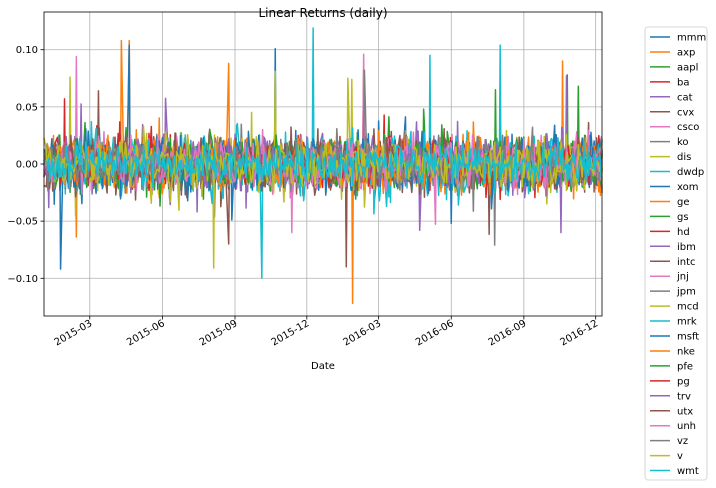 The height and width of the screenshot is (488, 716). I want to click on legend-label-vz: vz, so click(682, 441).